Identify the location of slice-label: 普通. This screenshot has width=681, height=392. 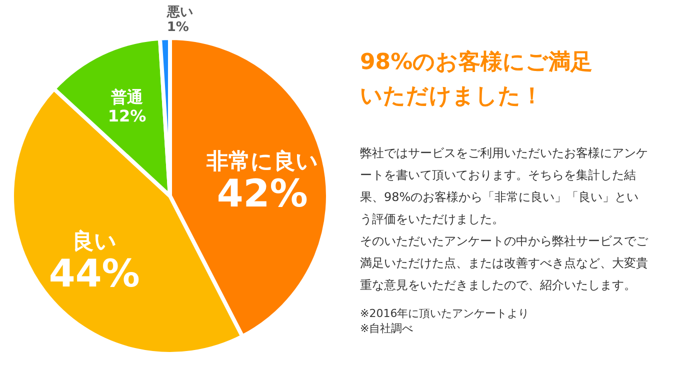
(127, 97).